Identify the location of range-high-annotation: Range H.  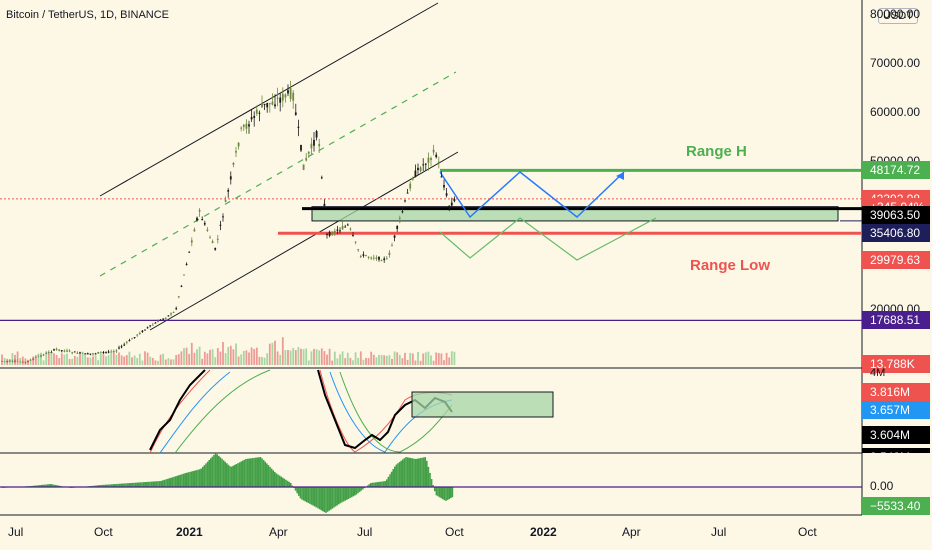
(716, 151).